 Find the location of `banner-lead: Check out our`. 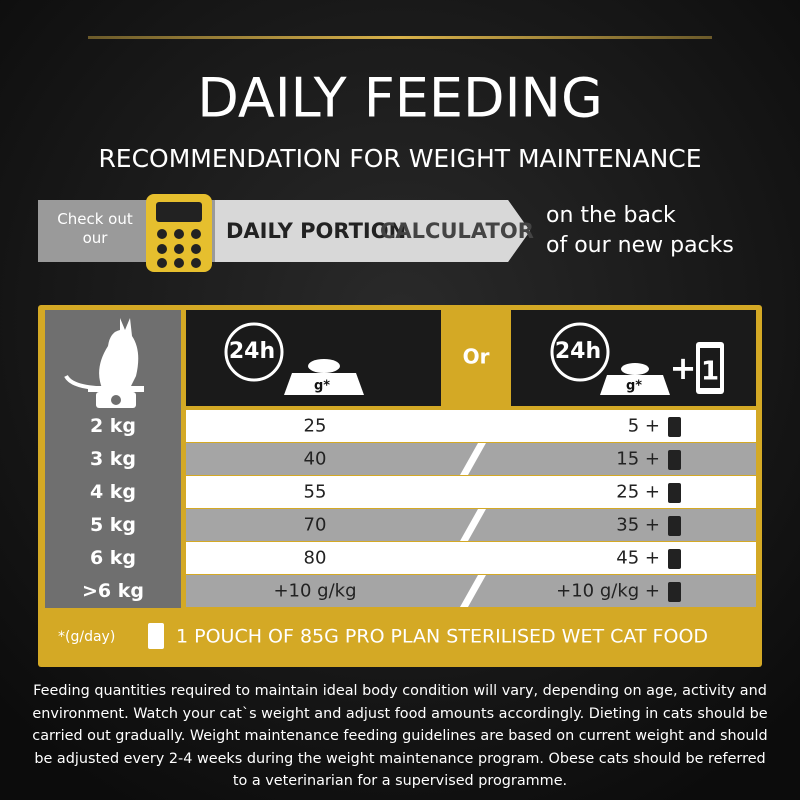

banner-lead: Check out our is located at coordinates (95, 228).